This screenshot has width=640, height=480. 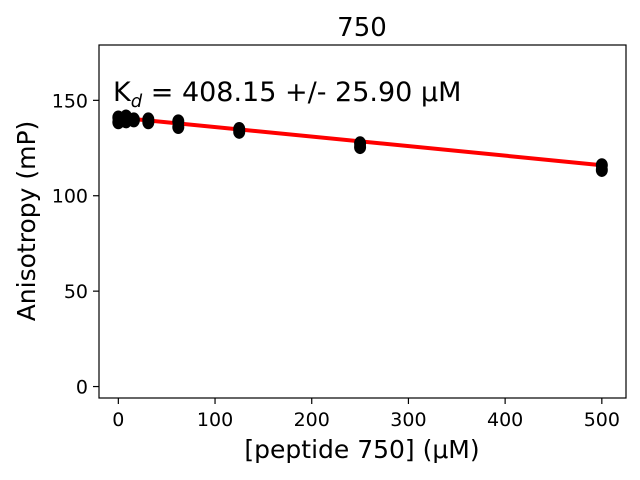 What do you see at coordinates (215, 420) in the screenshot?
I see `x-tick-label: 100` at bounding box center [215, 420].